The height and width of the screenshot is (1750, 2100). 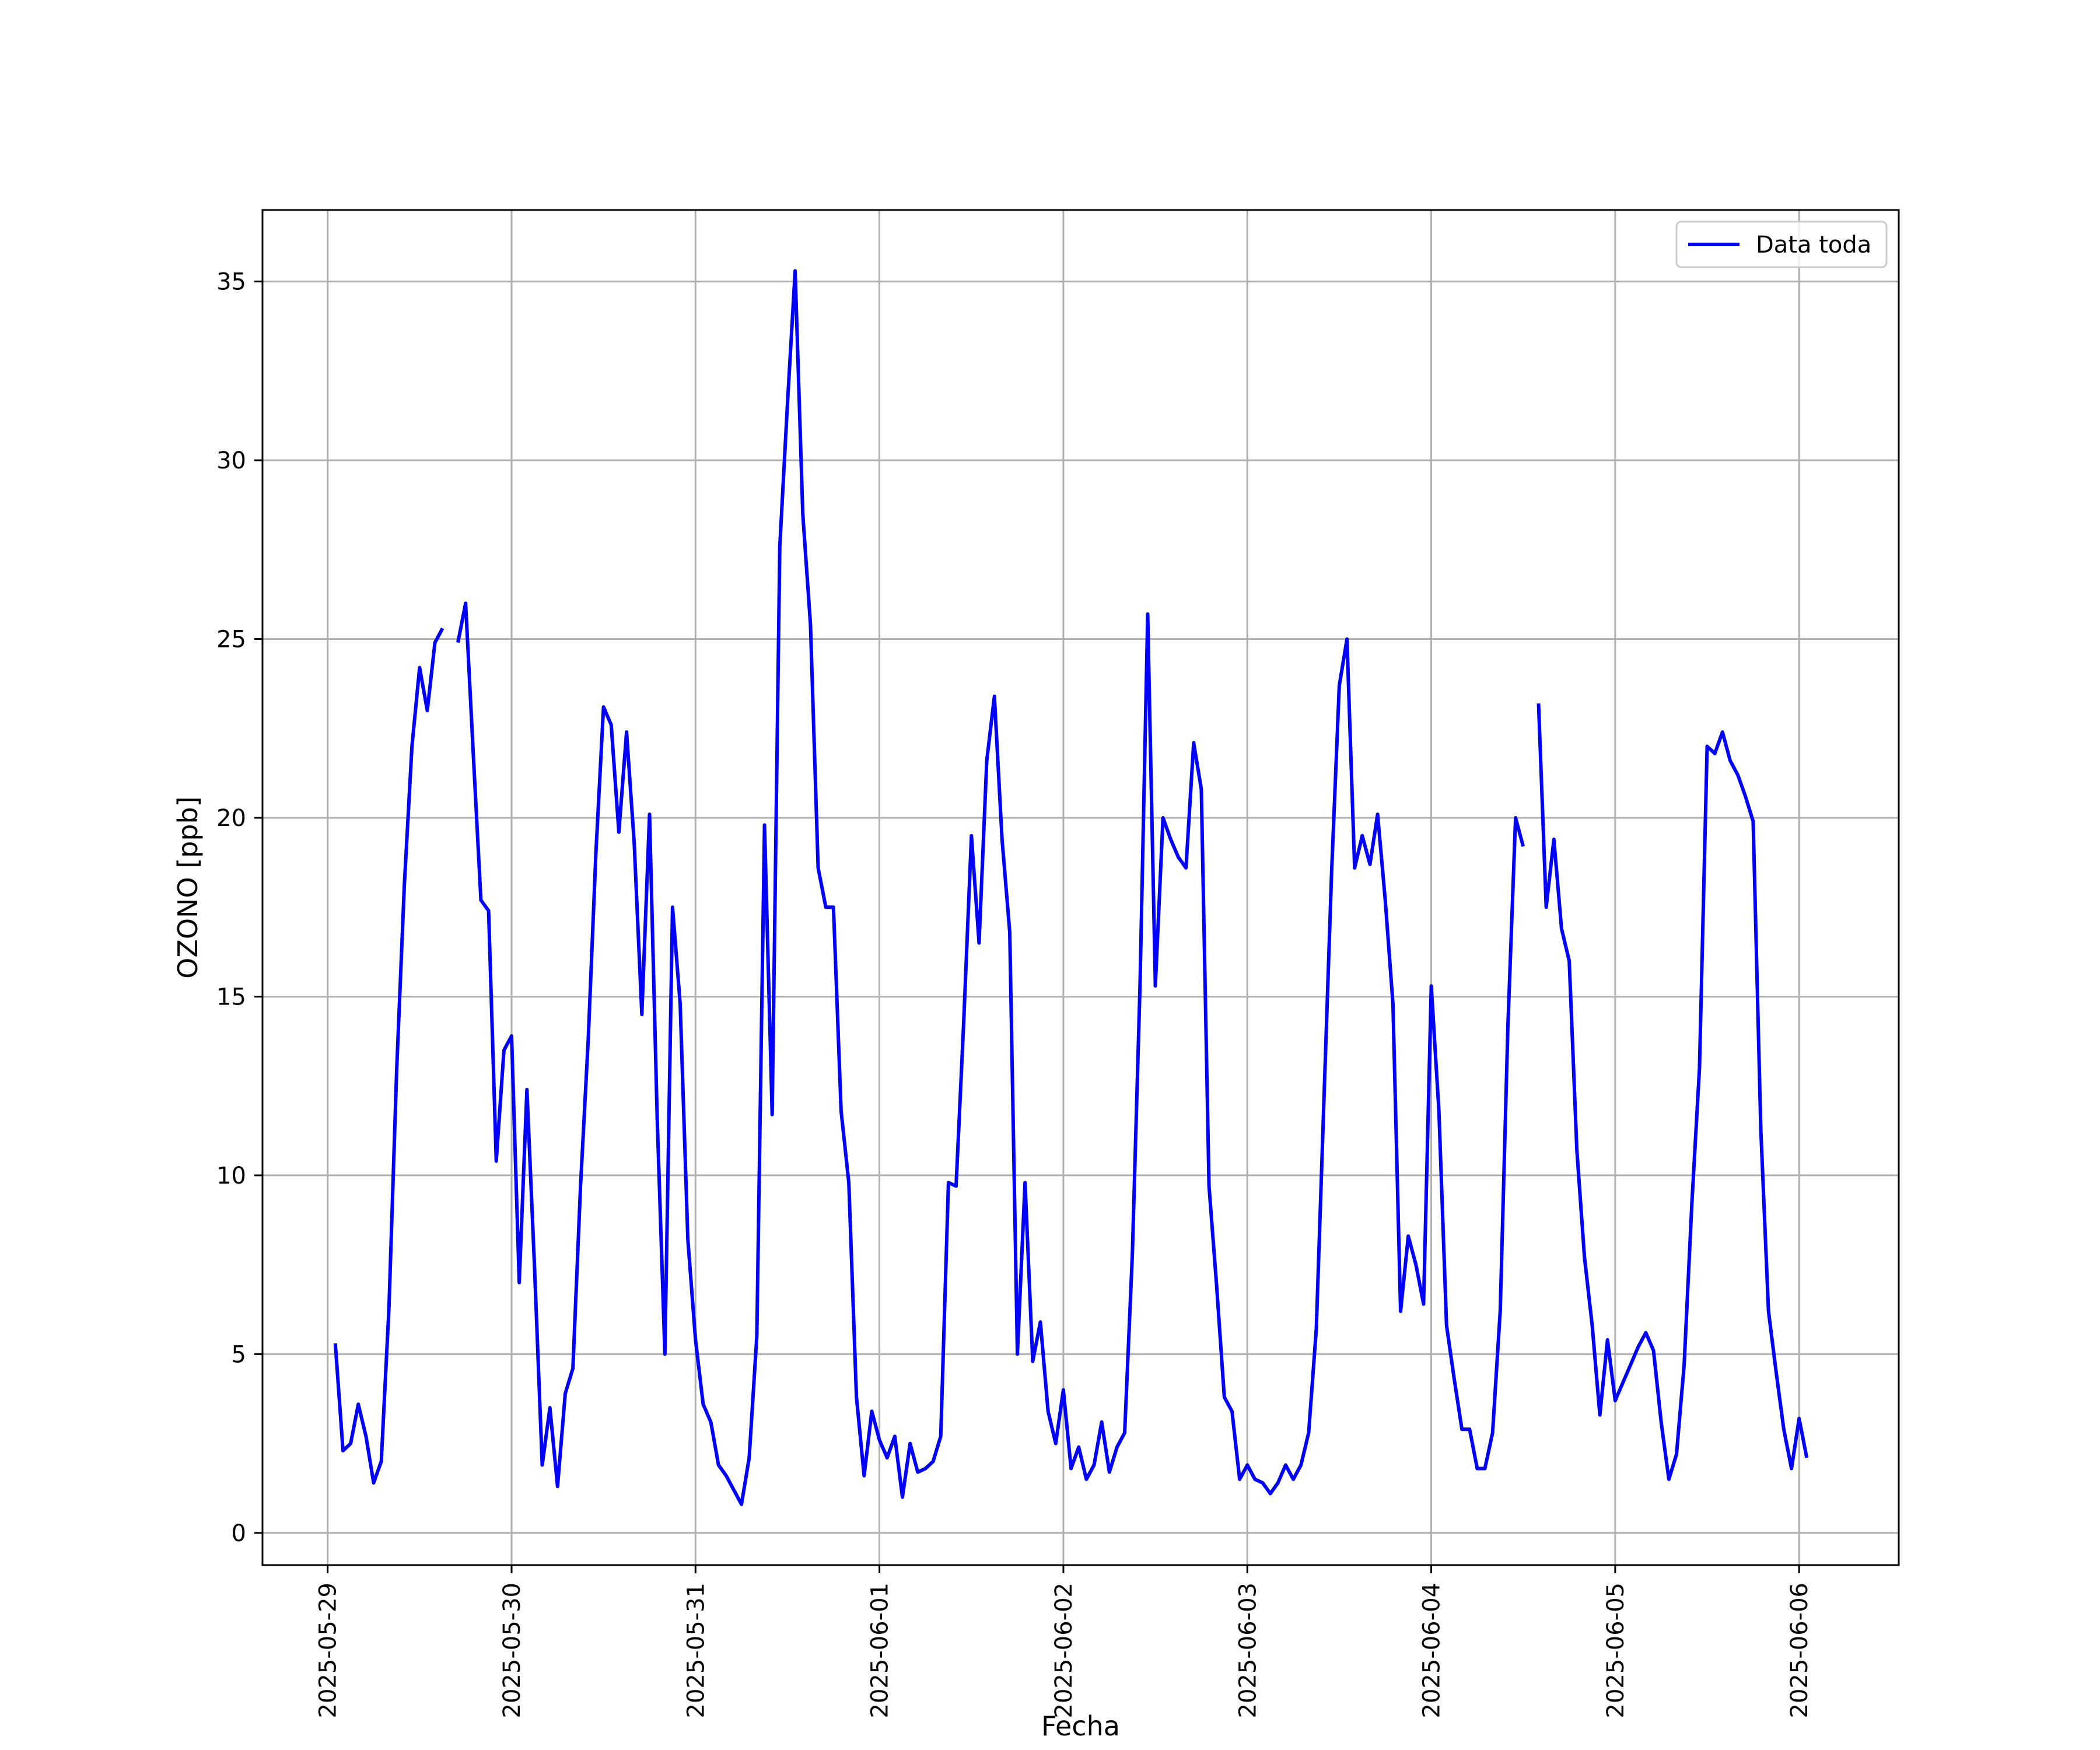 I want to click on x-tick-label: 2025-06-05, so click(x=1615, y=1650).